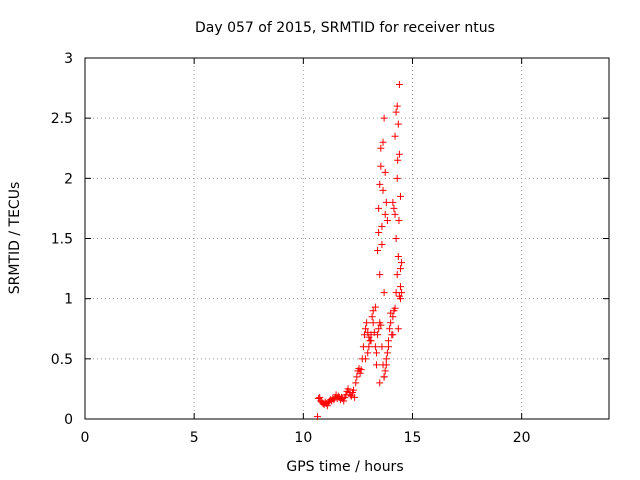 This screenshot has height=480, width=640. Describe the element at coordinates (85, 438) in the screenshot. I see `x-tick-label: 0` at that location.